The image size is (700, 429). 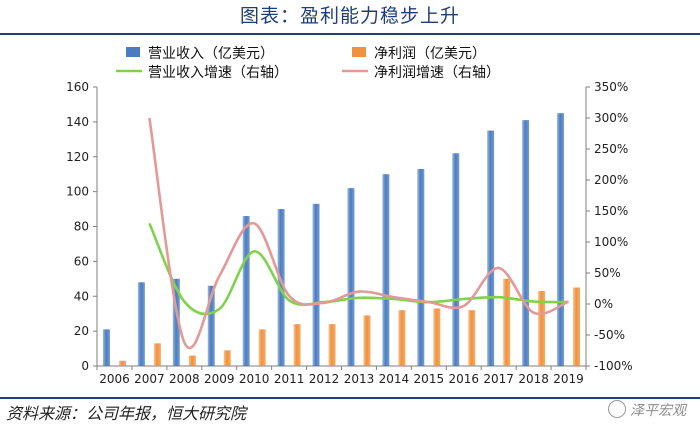 What do you see at coordinates (126, 413) in the screenshot?
I see `source-note: 资料来源：公司年报，恒大研究院` at bounding box center [126, 413].